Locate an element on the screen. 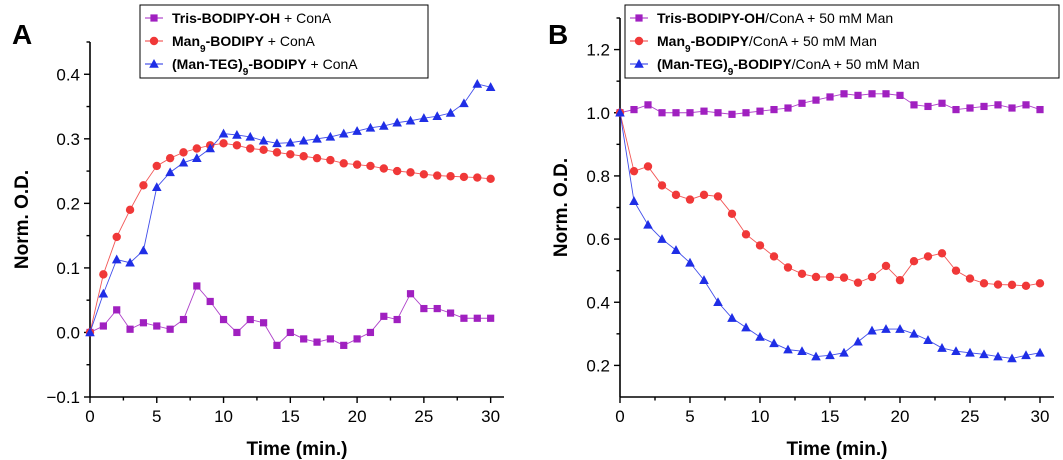  y-tick-label: 0.1 is located at coordinates (68, 268).